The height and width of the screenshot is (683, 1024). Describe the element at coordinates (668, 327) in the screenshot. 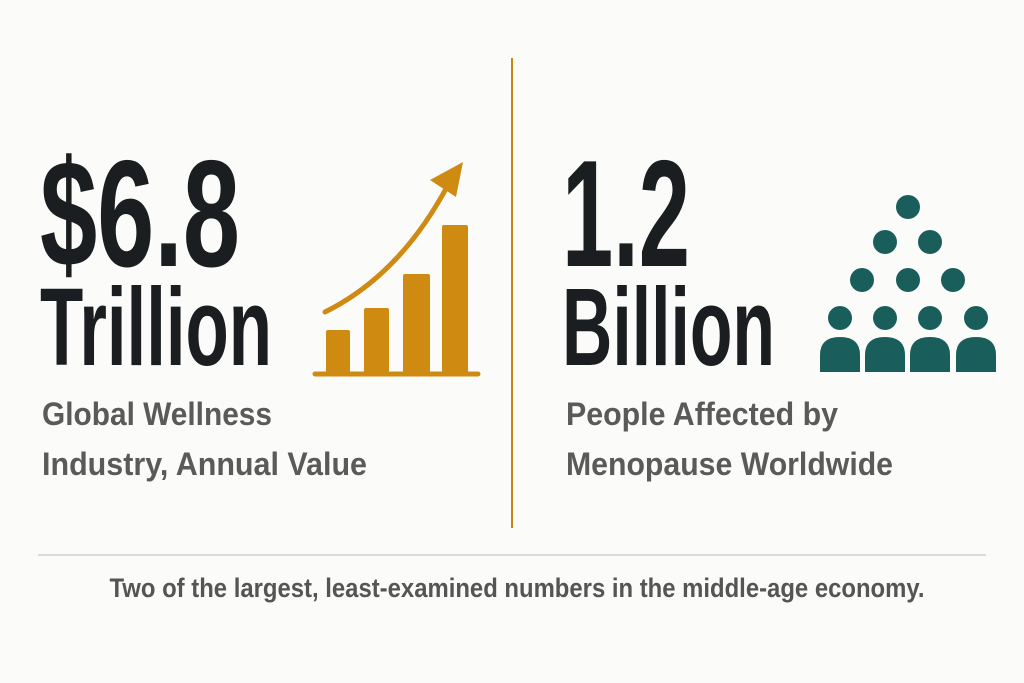

I see `stat-unit: Billion` at that location.